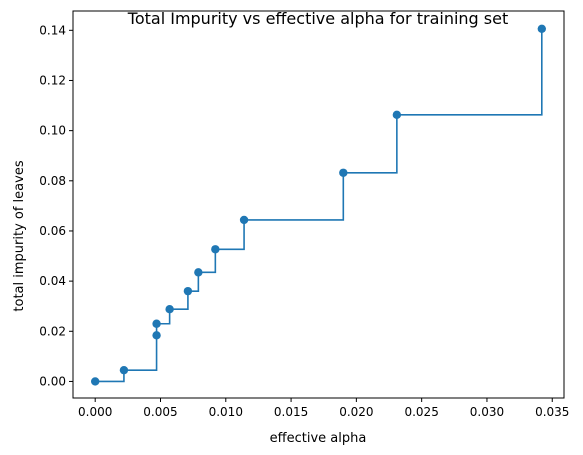 This screenshot has height=455, width=583. What do you see at coordinates (52, 181) in the screenshot?
I see `y-tick-label: 0.08` at bounding box center [52, 181].